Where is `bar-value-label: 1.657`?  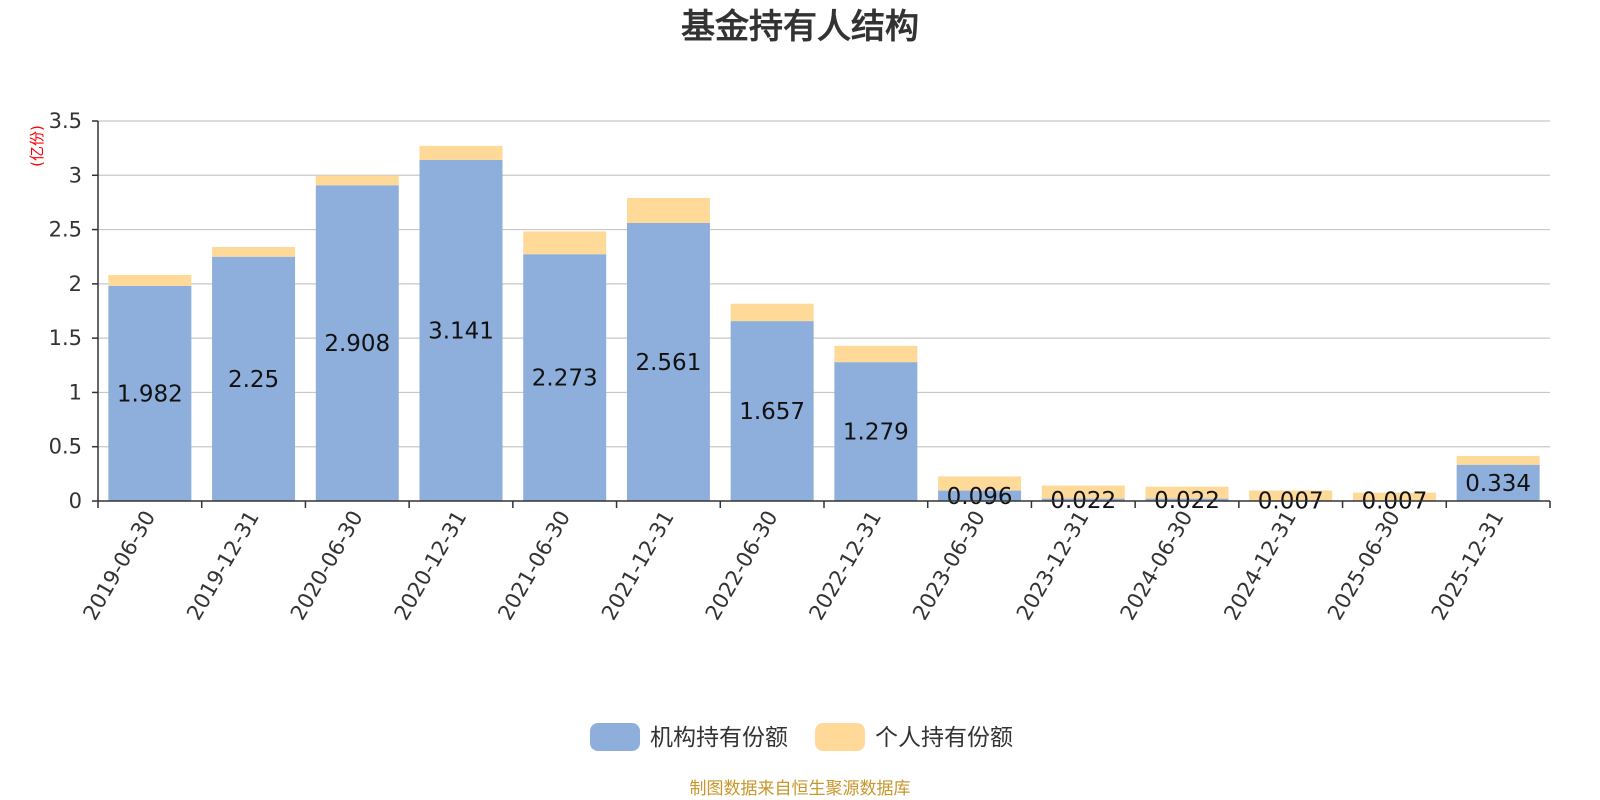 bar-value-label: 1.657 is located at coordinates (772, 412).